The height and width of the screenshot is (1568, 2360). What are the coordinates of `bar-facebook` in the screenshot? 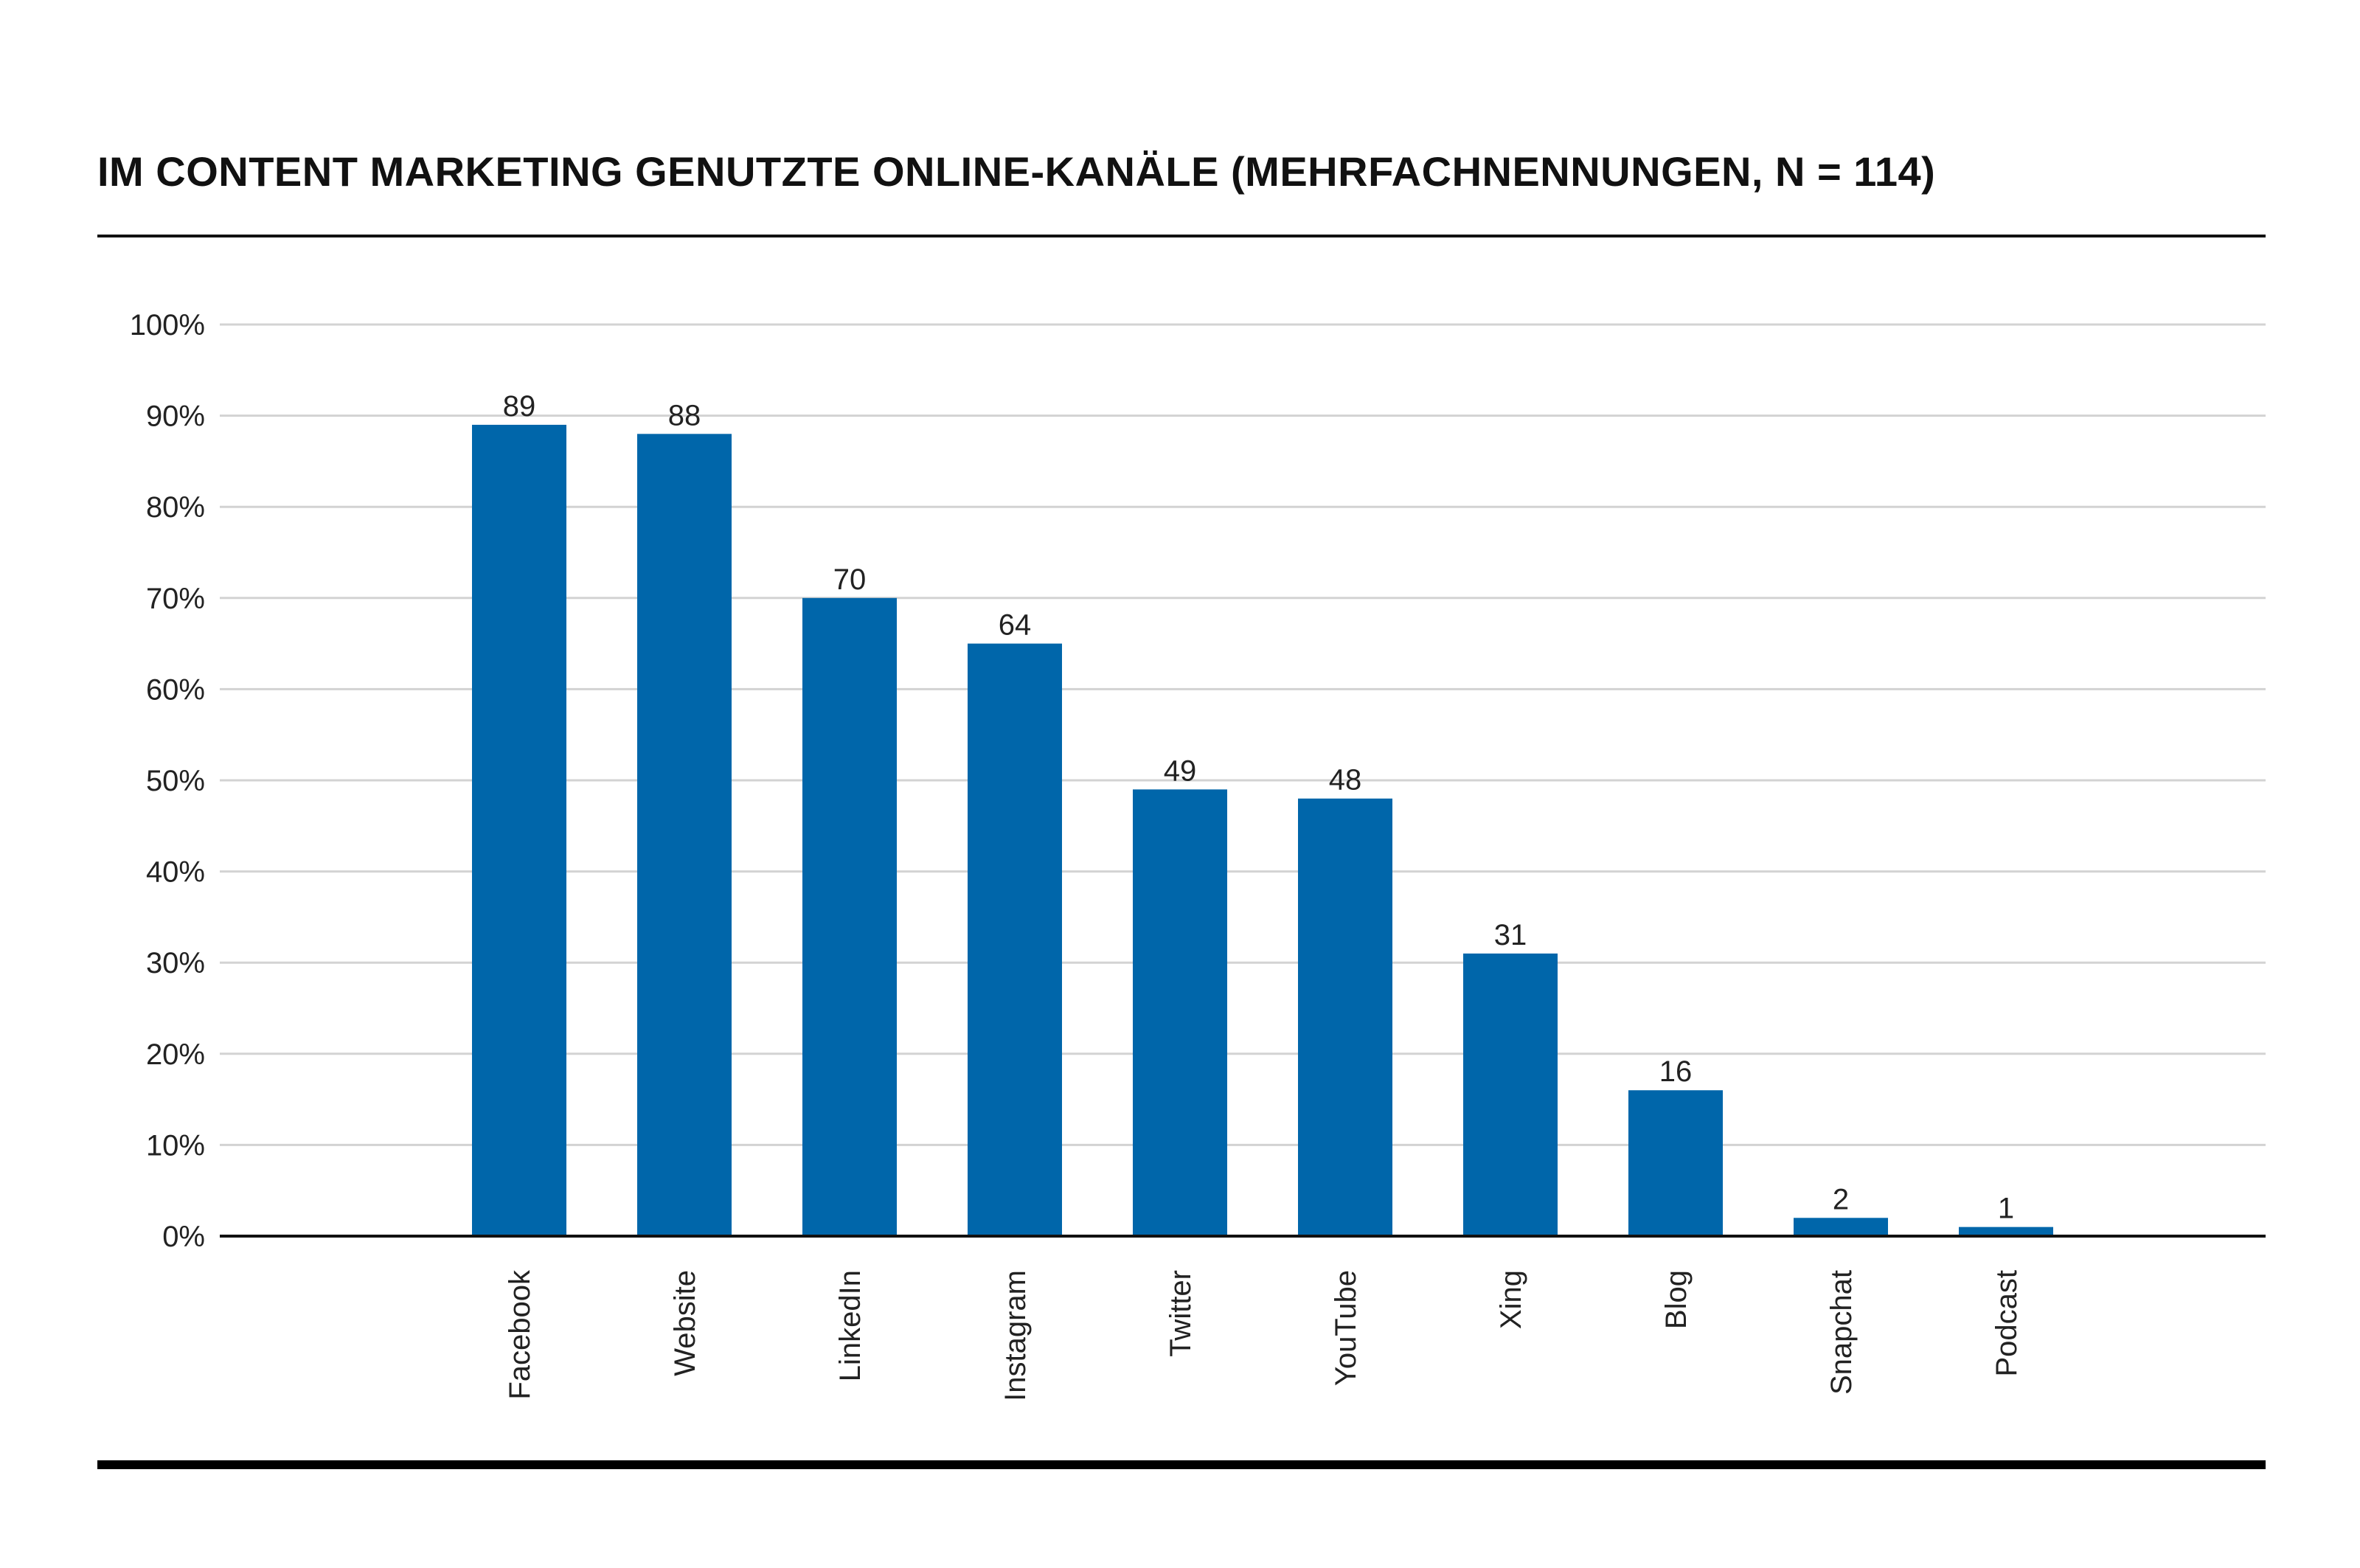 It's located at (519, 830).